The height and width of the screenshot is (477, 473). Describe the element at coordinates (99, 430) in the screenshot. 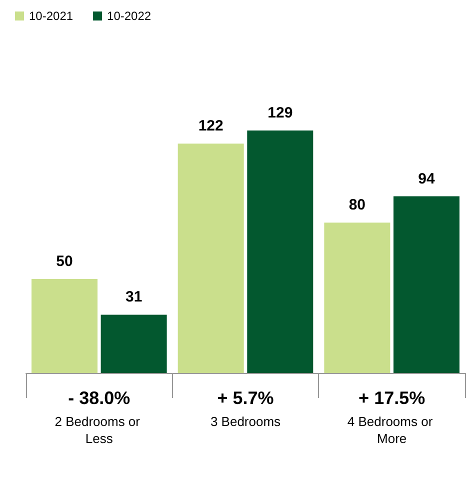

I see `x-tick-label: 2 Bedrooms or Less` at that location.